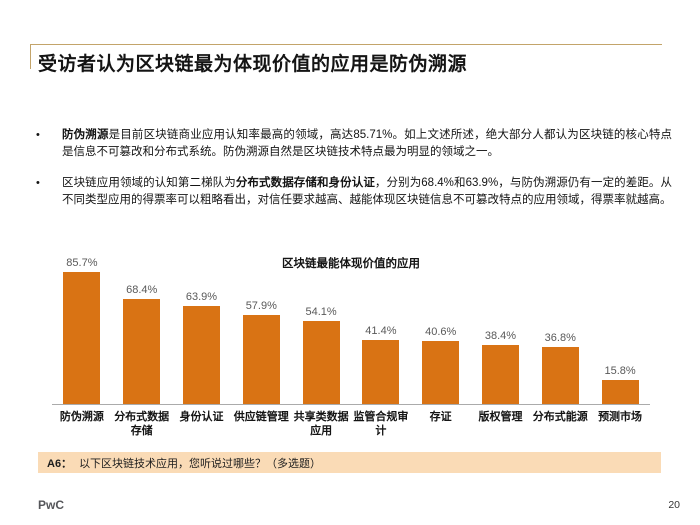 This screenshot has height=525, width=700. I want to click on page-number: 20, so click(674, 505).